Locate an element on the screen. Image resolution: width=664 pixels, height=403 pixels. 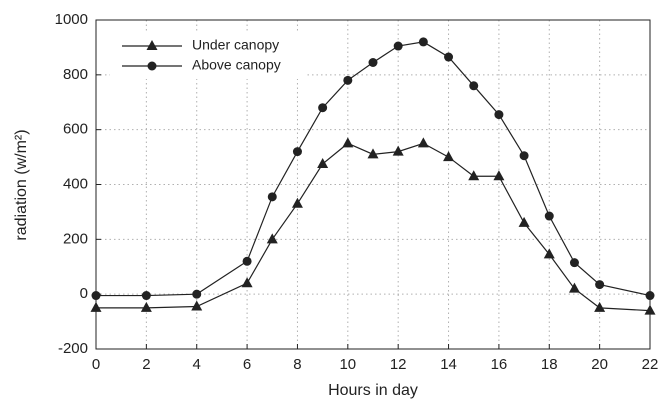
y-tick-label: 600 is located at coordinates (75, 129).